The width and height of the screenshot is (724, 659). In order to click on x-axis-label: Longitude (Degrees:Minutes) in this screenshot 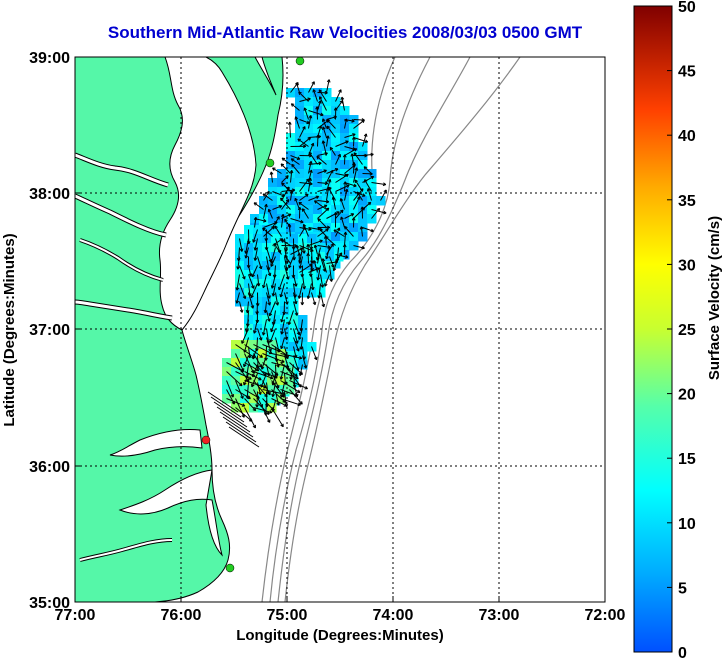, I will do `click(340, 635)`.